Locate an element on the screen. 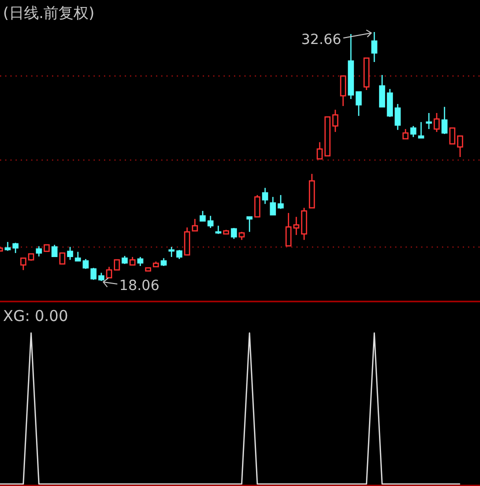  annotation: 32.66 is located at coordinates (321, 40).